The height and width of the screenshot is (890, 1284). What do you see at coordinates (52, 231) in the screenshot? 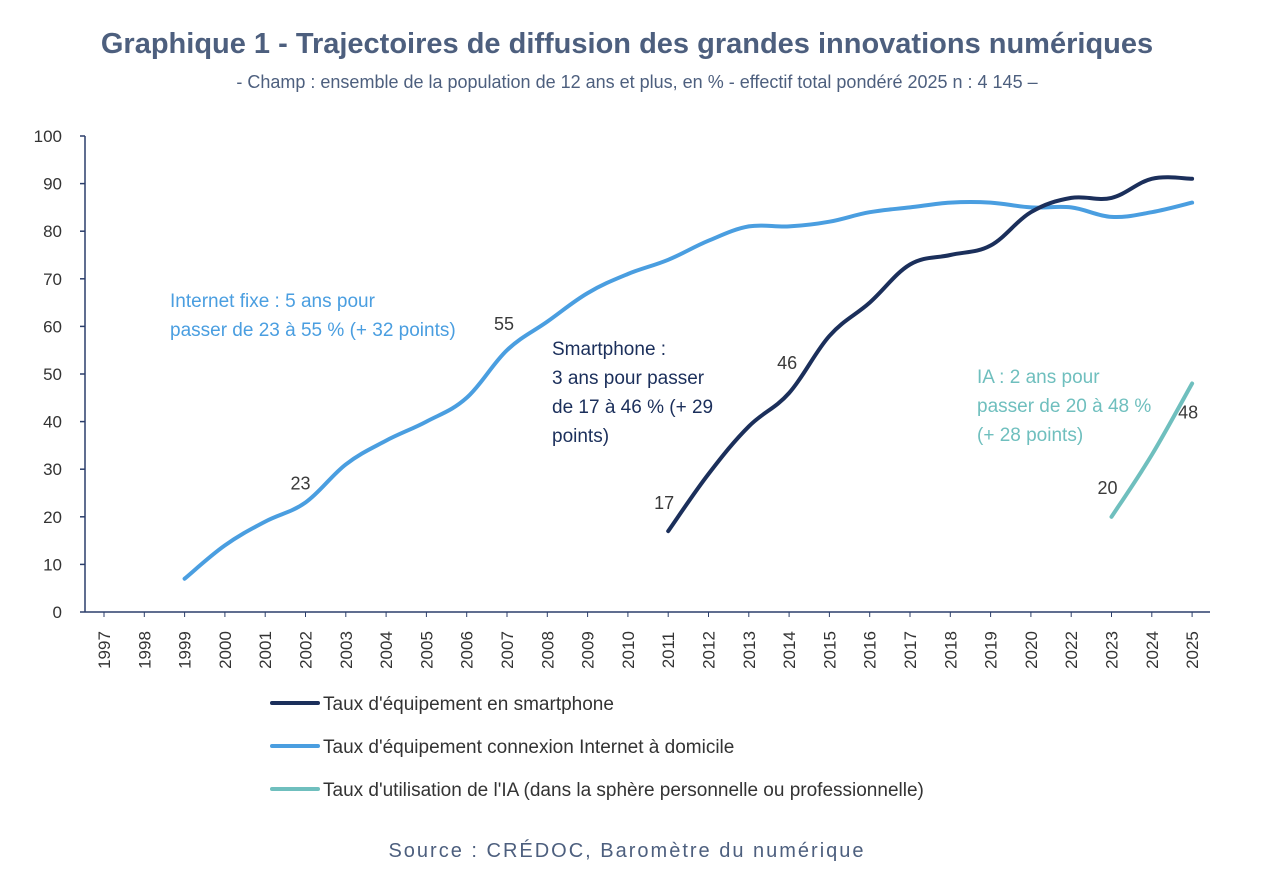
I see `y-tick-label: 80` at bounding box center [52, 231].